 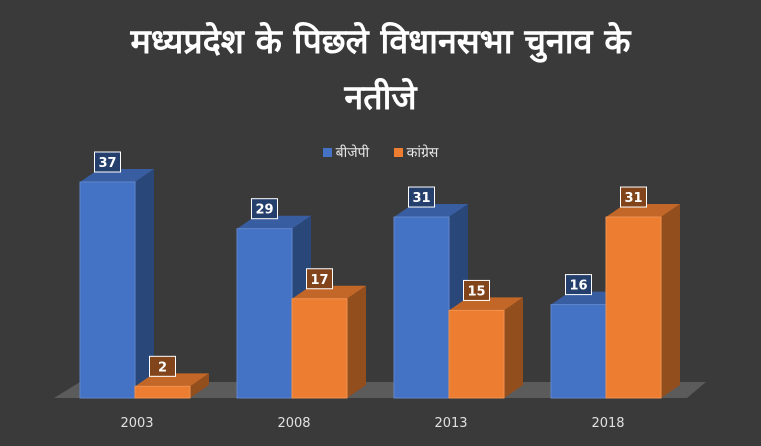 I want to click on chart-title-line-2: नतीजे, so click(x=380, y=98).